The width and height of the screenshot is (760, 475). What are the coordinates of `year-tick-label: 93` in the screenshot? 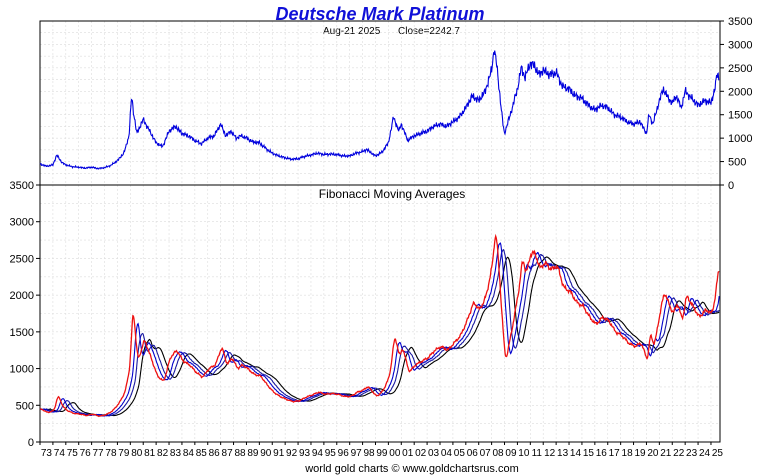 It's located at (305, 453).